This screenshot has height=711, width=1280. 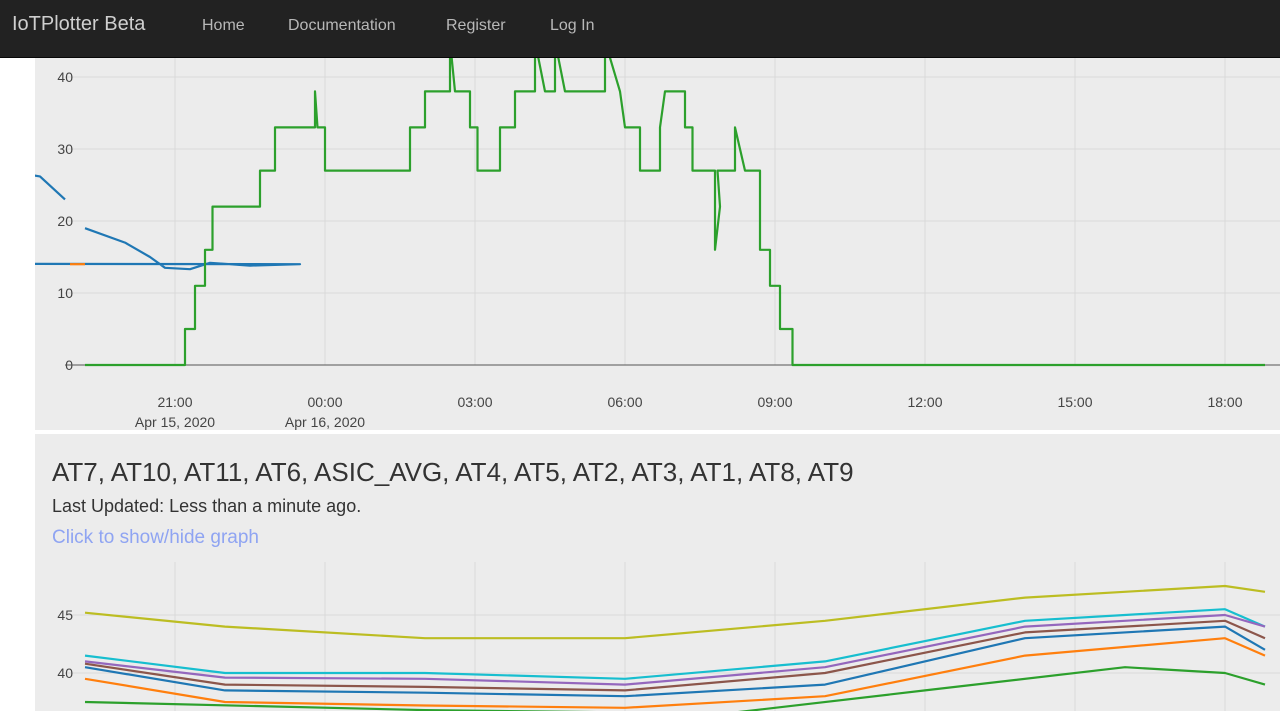 I want to click on nav-login: Log In, so click(x=572, y=25).